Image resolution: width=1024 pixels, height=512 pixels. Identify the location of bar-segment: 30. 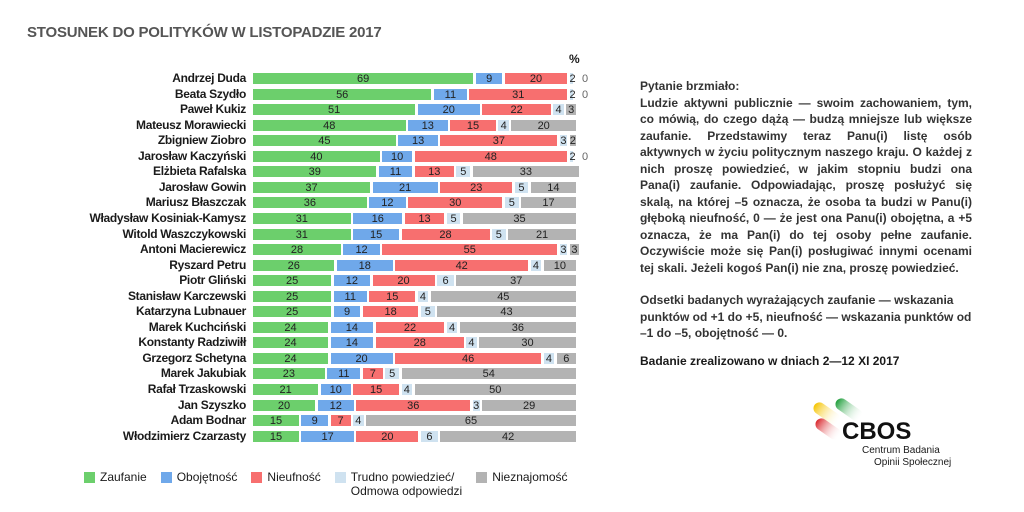
(455, 203).